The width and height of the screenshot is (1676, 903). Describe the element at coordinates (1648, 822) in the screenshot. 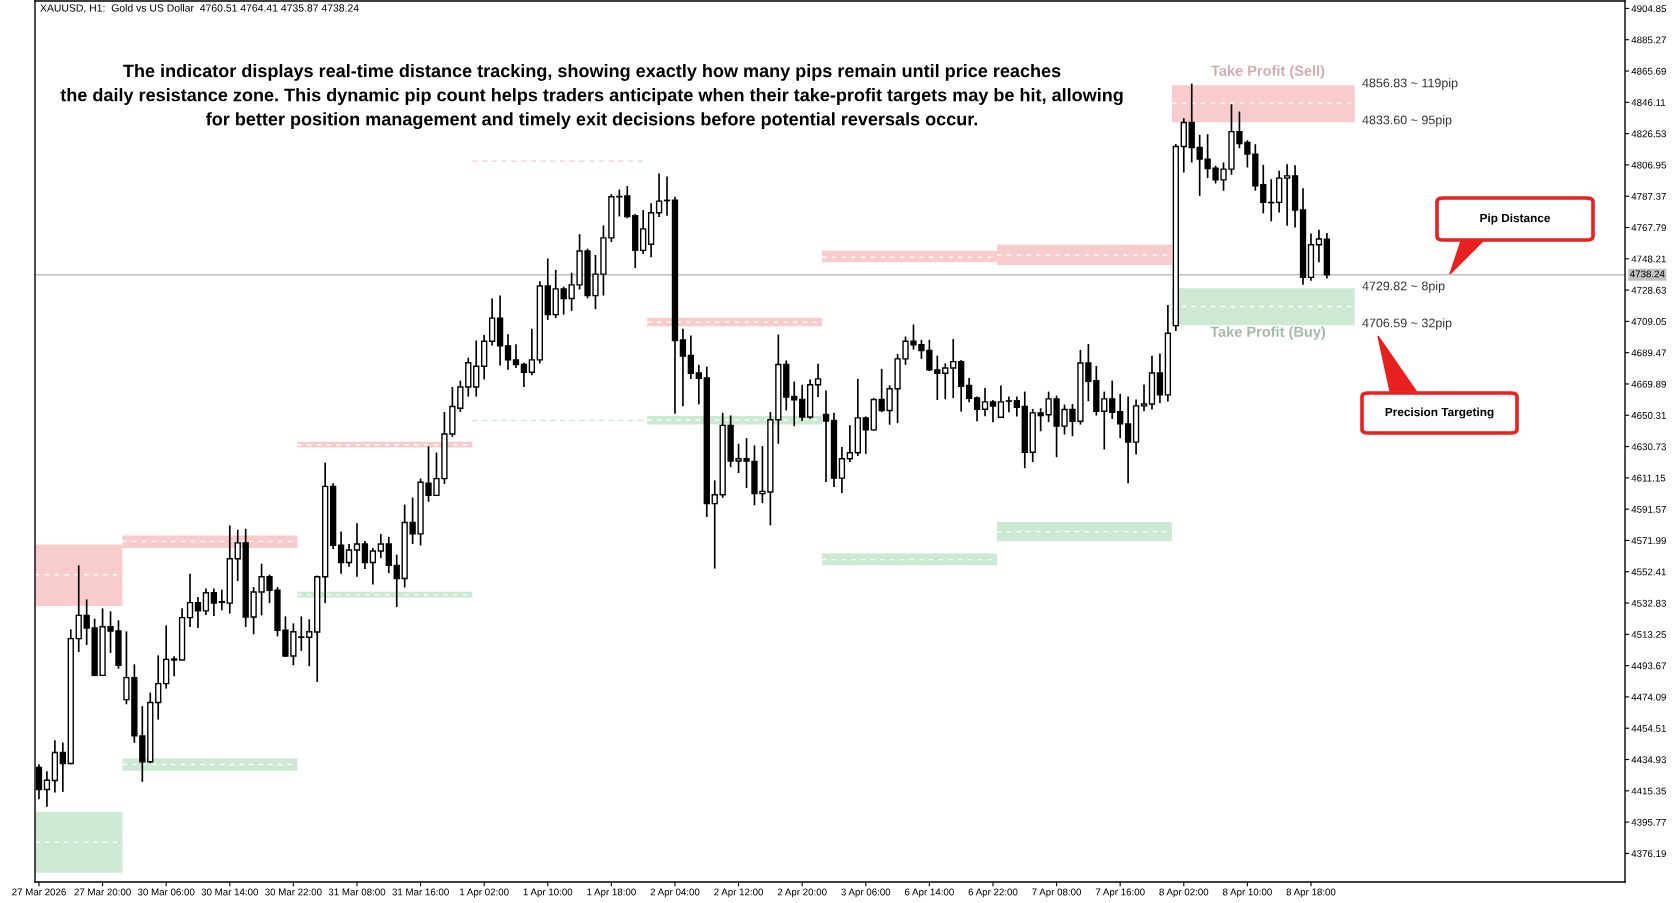

I see `y-tick-label: 4395.77` at that location.